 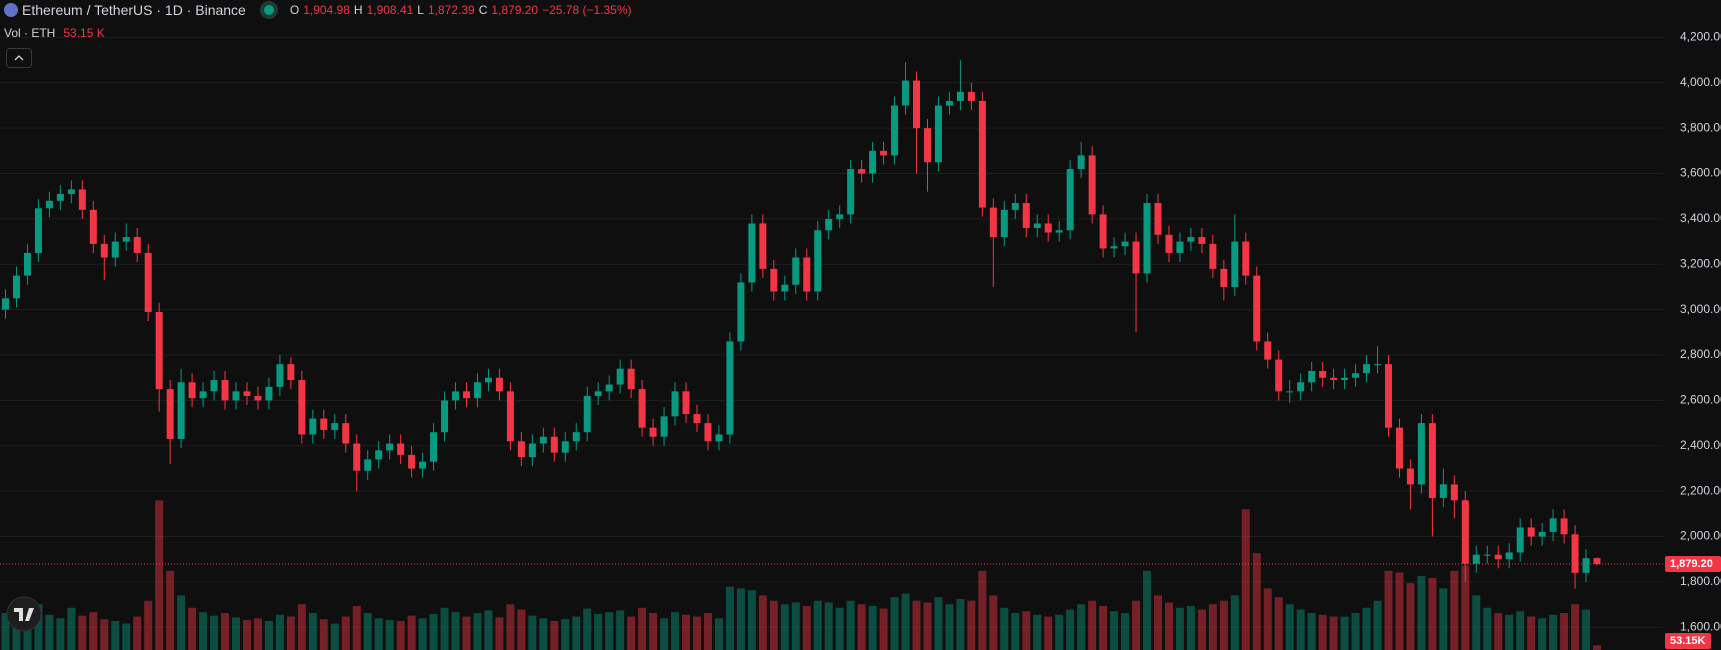 I want to click on y-tick-label: 4,000.00, so click(x=1700, y=82).